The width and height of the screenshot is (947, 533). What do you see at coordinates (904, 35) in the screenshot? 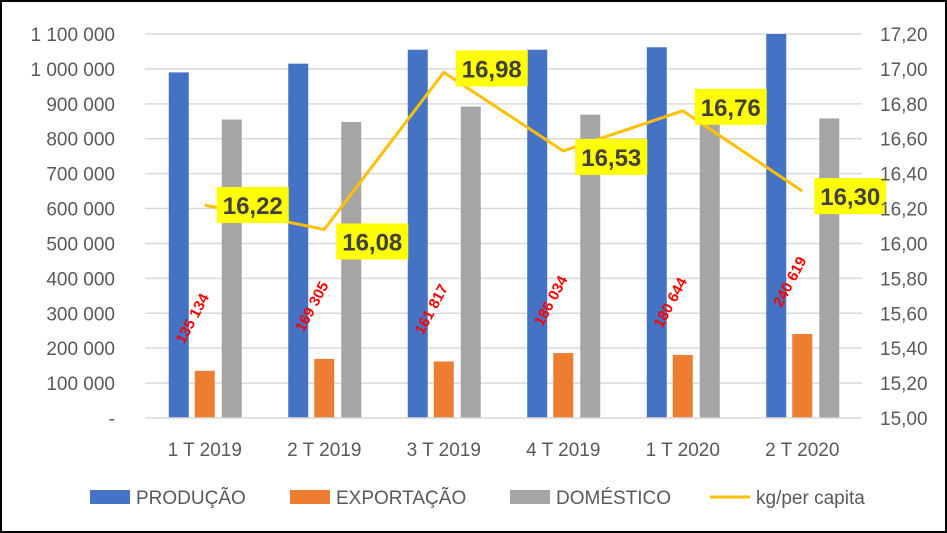
I see `right-tick-label: 17,20` at bounding box center [904, 35].